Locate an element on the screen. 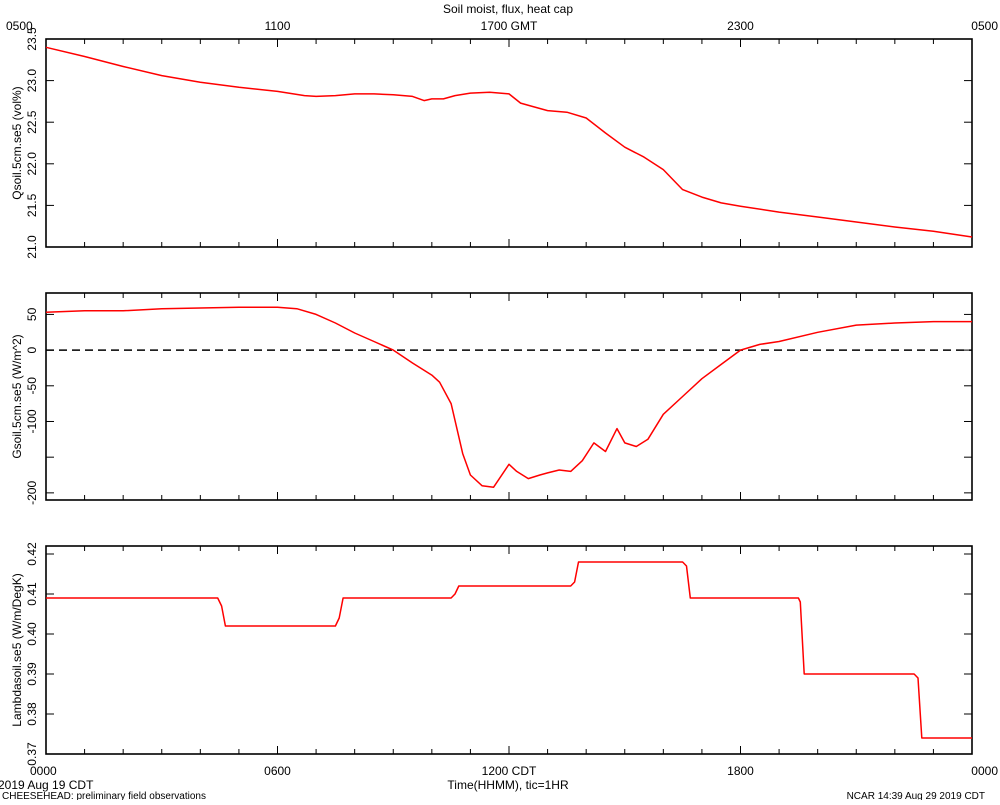 The height and width of the screenshot is (805, 1000). y-axis-title-3: Lambdasoil.se5 (W/m/DegK) is located at coordinates (17, 649).